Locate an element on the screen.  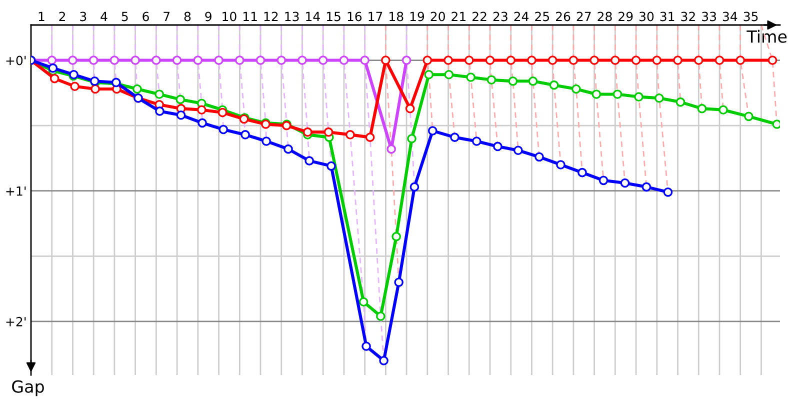
x-tick-label: 7 is located at coordinates (167, 17).